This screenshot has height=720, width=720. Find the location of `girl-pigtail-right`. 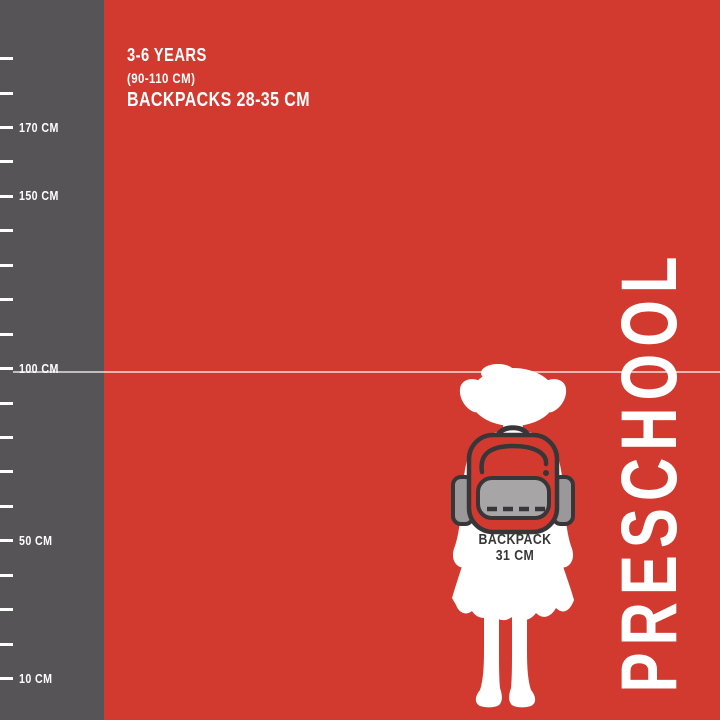

girl-pigtail-right is located at coordinates (554, 396).